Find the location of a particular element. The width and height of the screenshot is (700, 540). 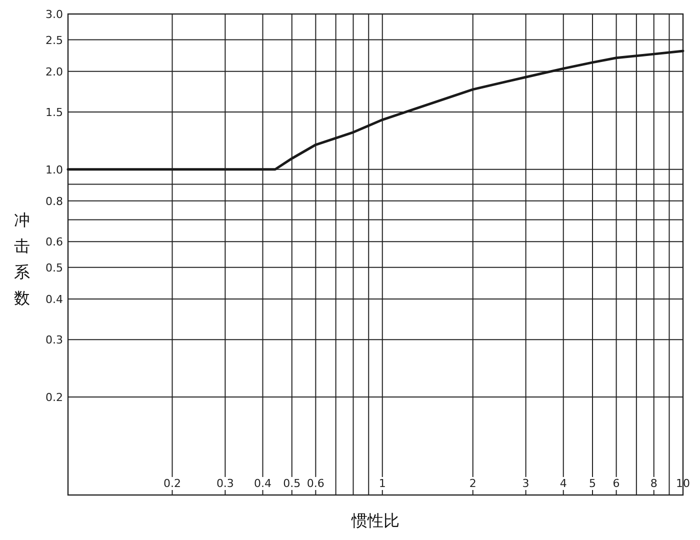

y-tick-label: 2.5 is located at coordinates (54, 40).